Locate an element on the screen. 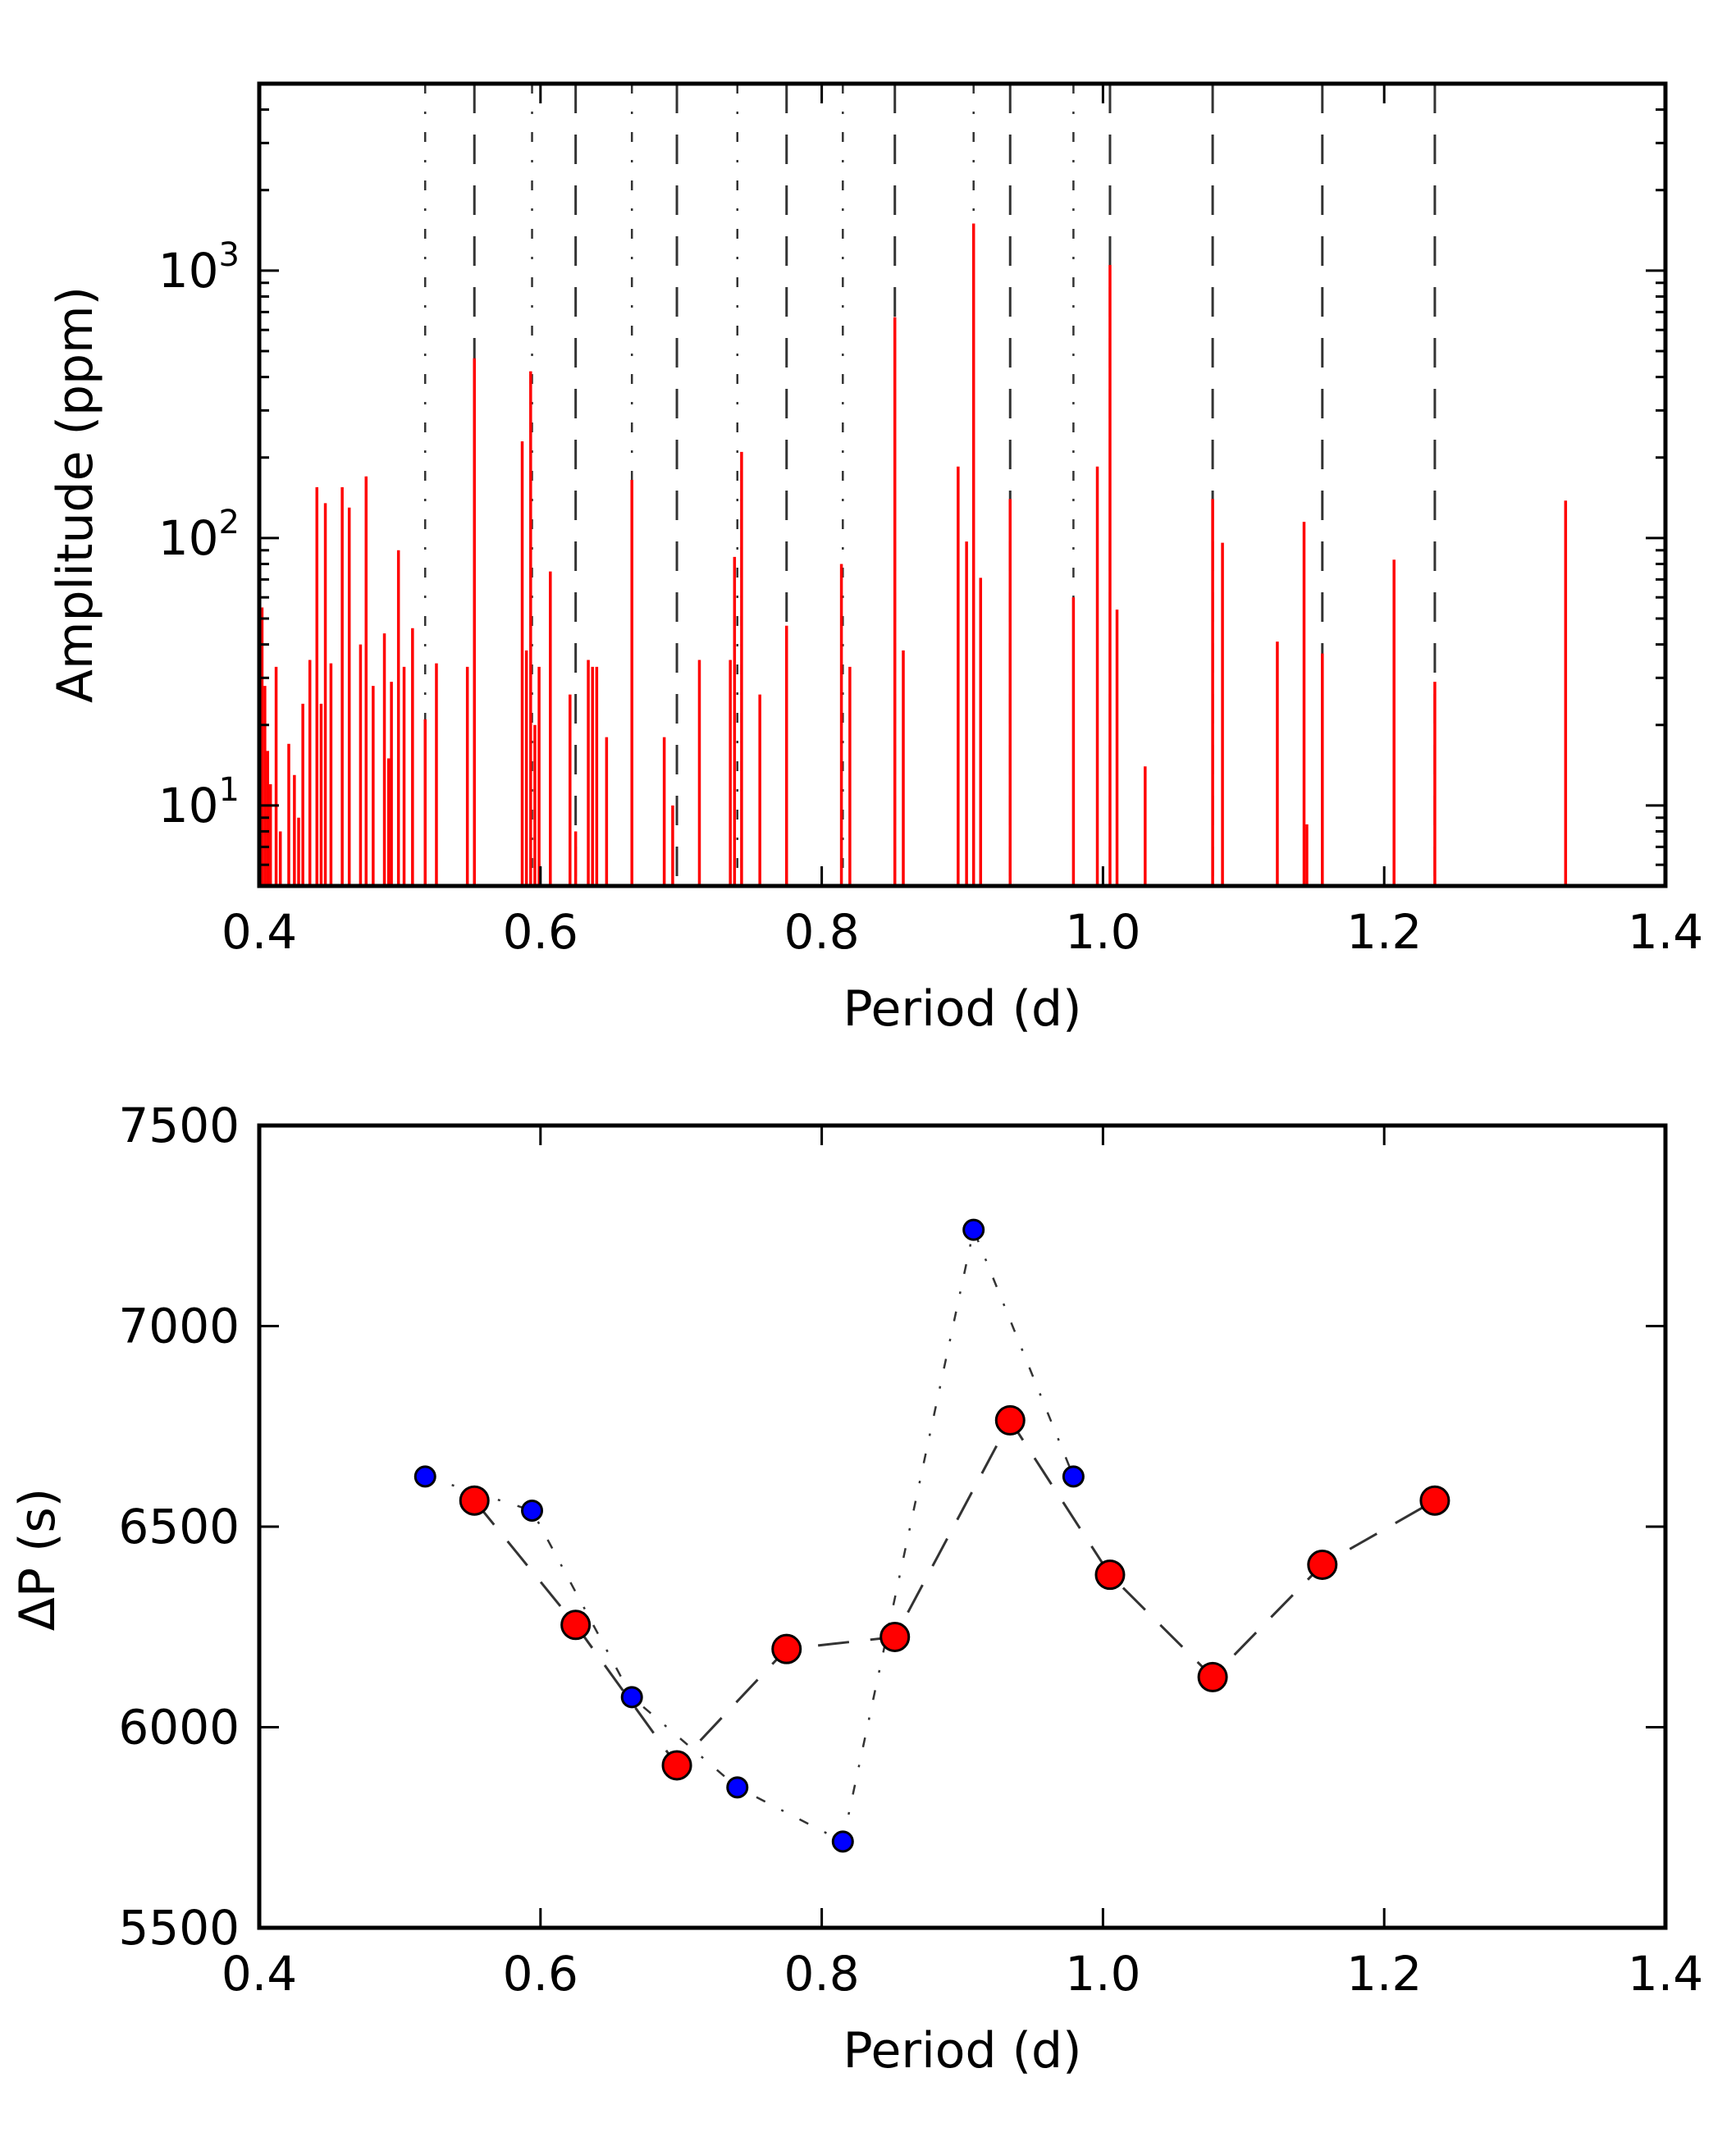 The image size is (1736, 2146). bottom-x-axis-label: Period (d) is located at coordinates (962, 2051).